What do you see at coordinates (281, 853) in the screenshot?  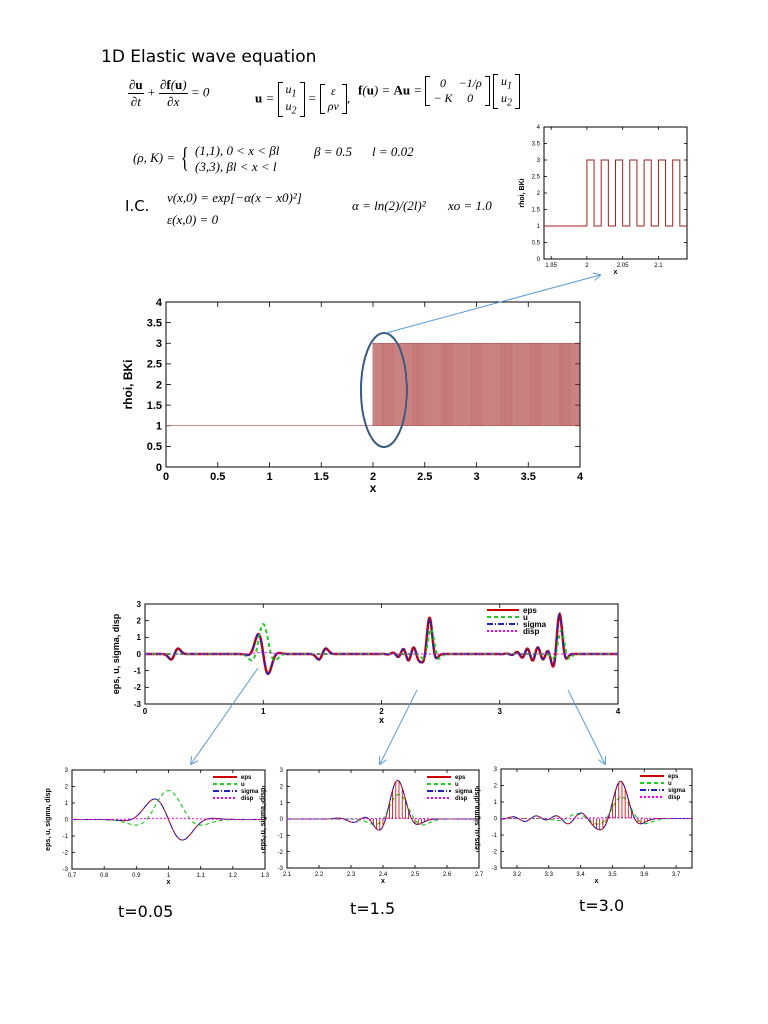 I see `y-tick-label: -2` at bounding box center [281, 853].